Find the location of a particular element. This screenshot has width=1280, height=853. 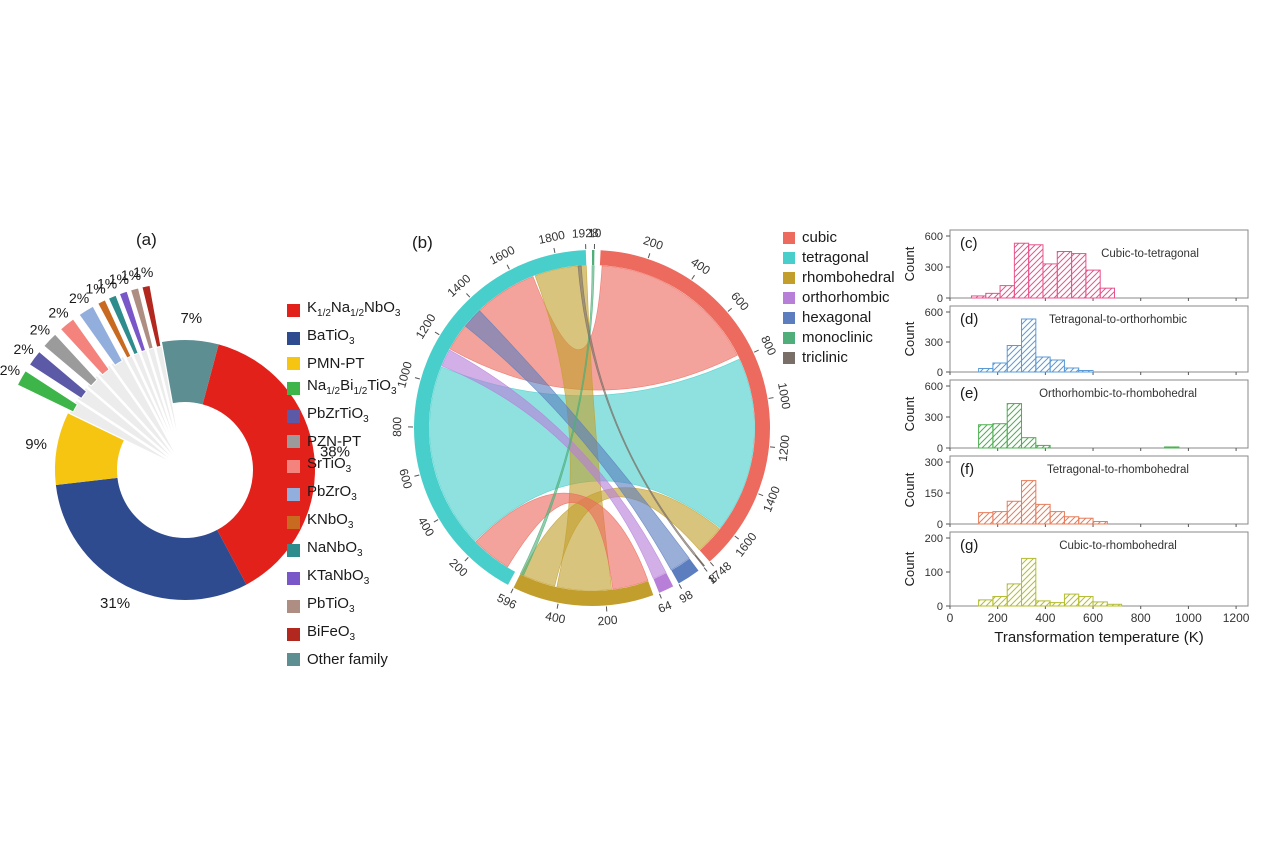

chord-arc-triclinic is located at coordinates (699, 560).